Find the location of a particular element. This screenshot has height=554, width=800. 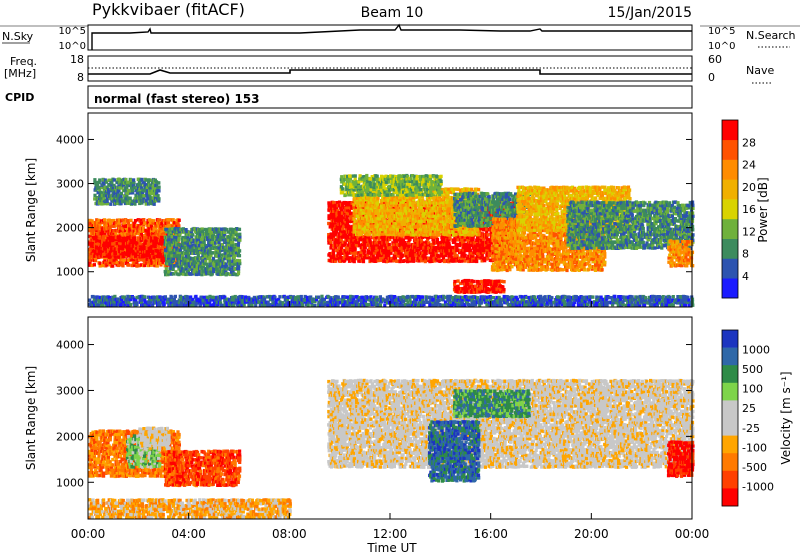

noise-tick-left-top: 10^5 is located at coordinates (72, 31).